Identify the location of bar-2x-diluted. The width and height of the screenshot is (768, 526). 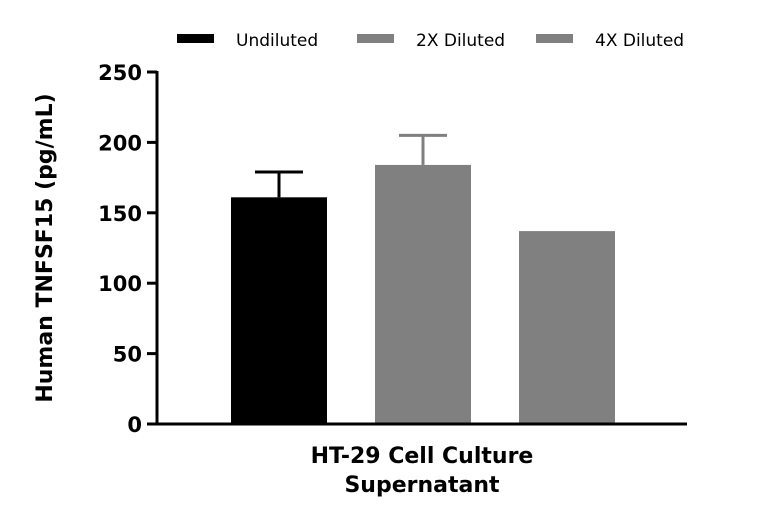
(423, 294).